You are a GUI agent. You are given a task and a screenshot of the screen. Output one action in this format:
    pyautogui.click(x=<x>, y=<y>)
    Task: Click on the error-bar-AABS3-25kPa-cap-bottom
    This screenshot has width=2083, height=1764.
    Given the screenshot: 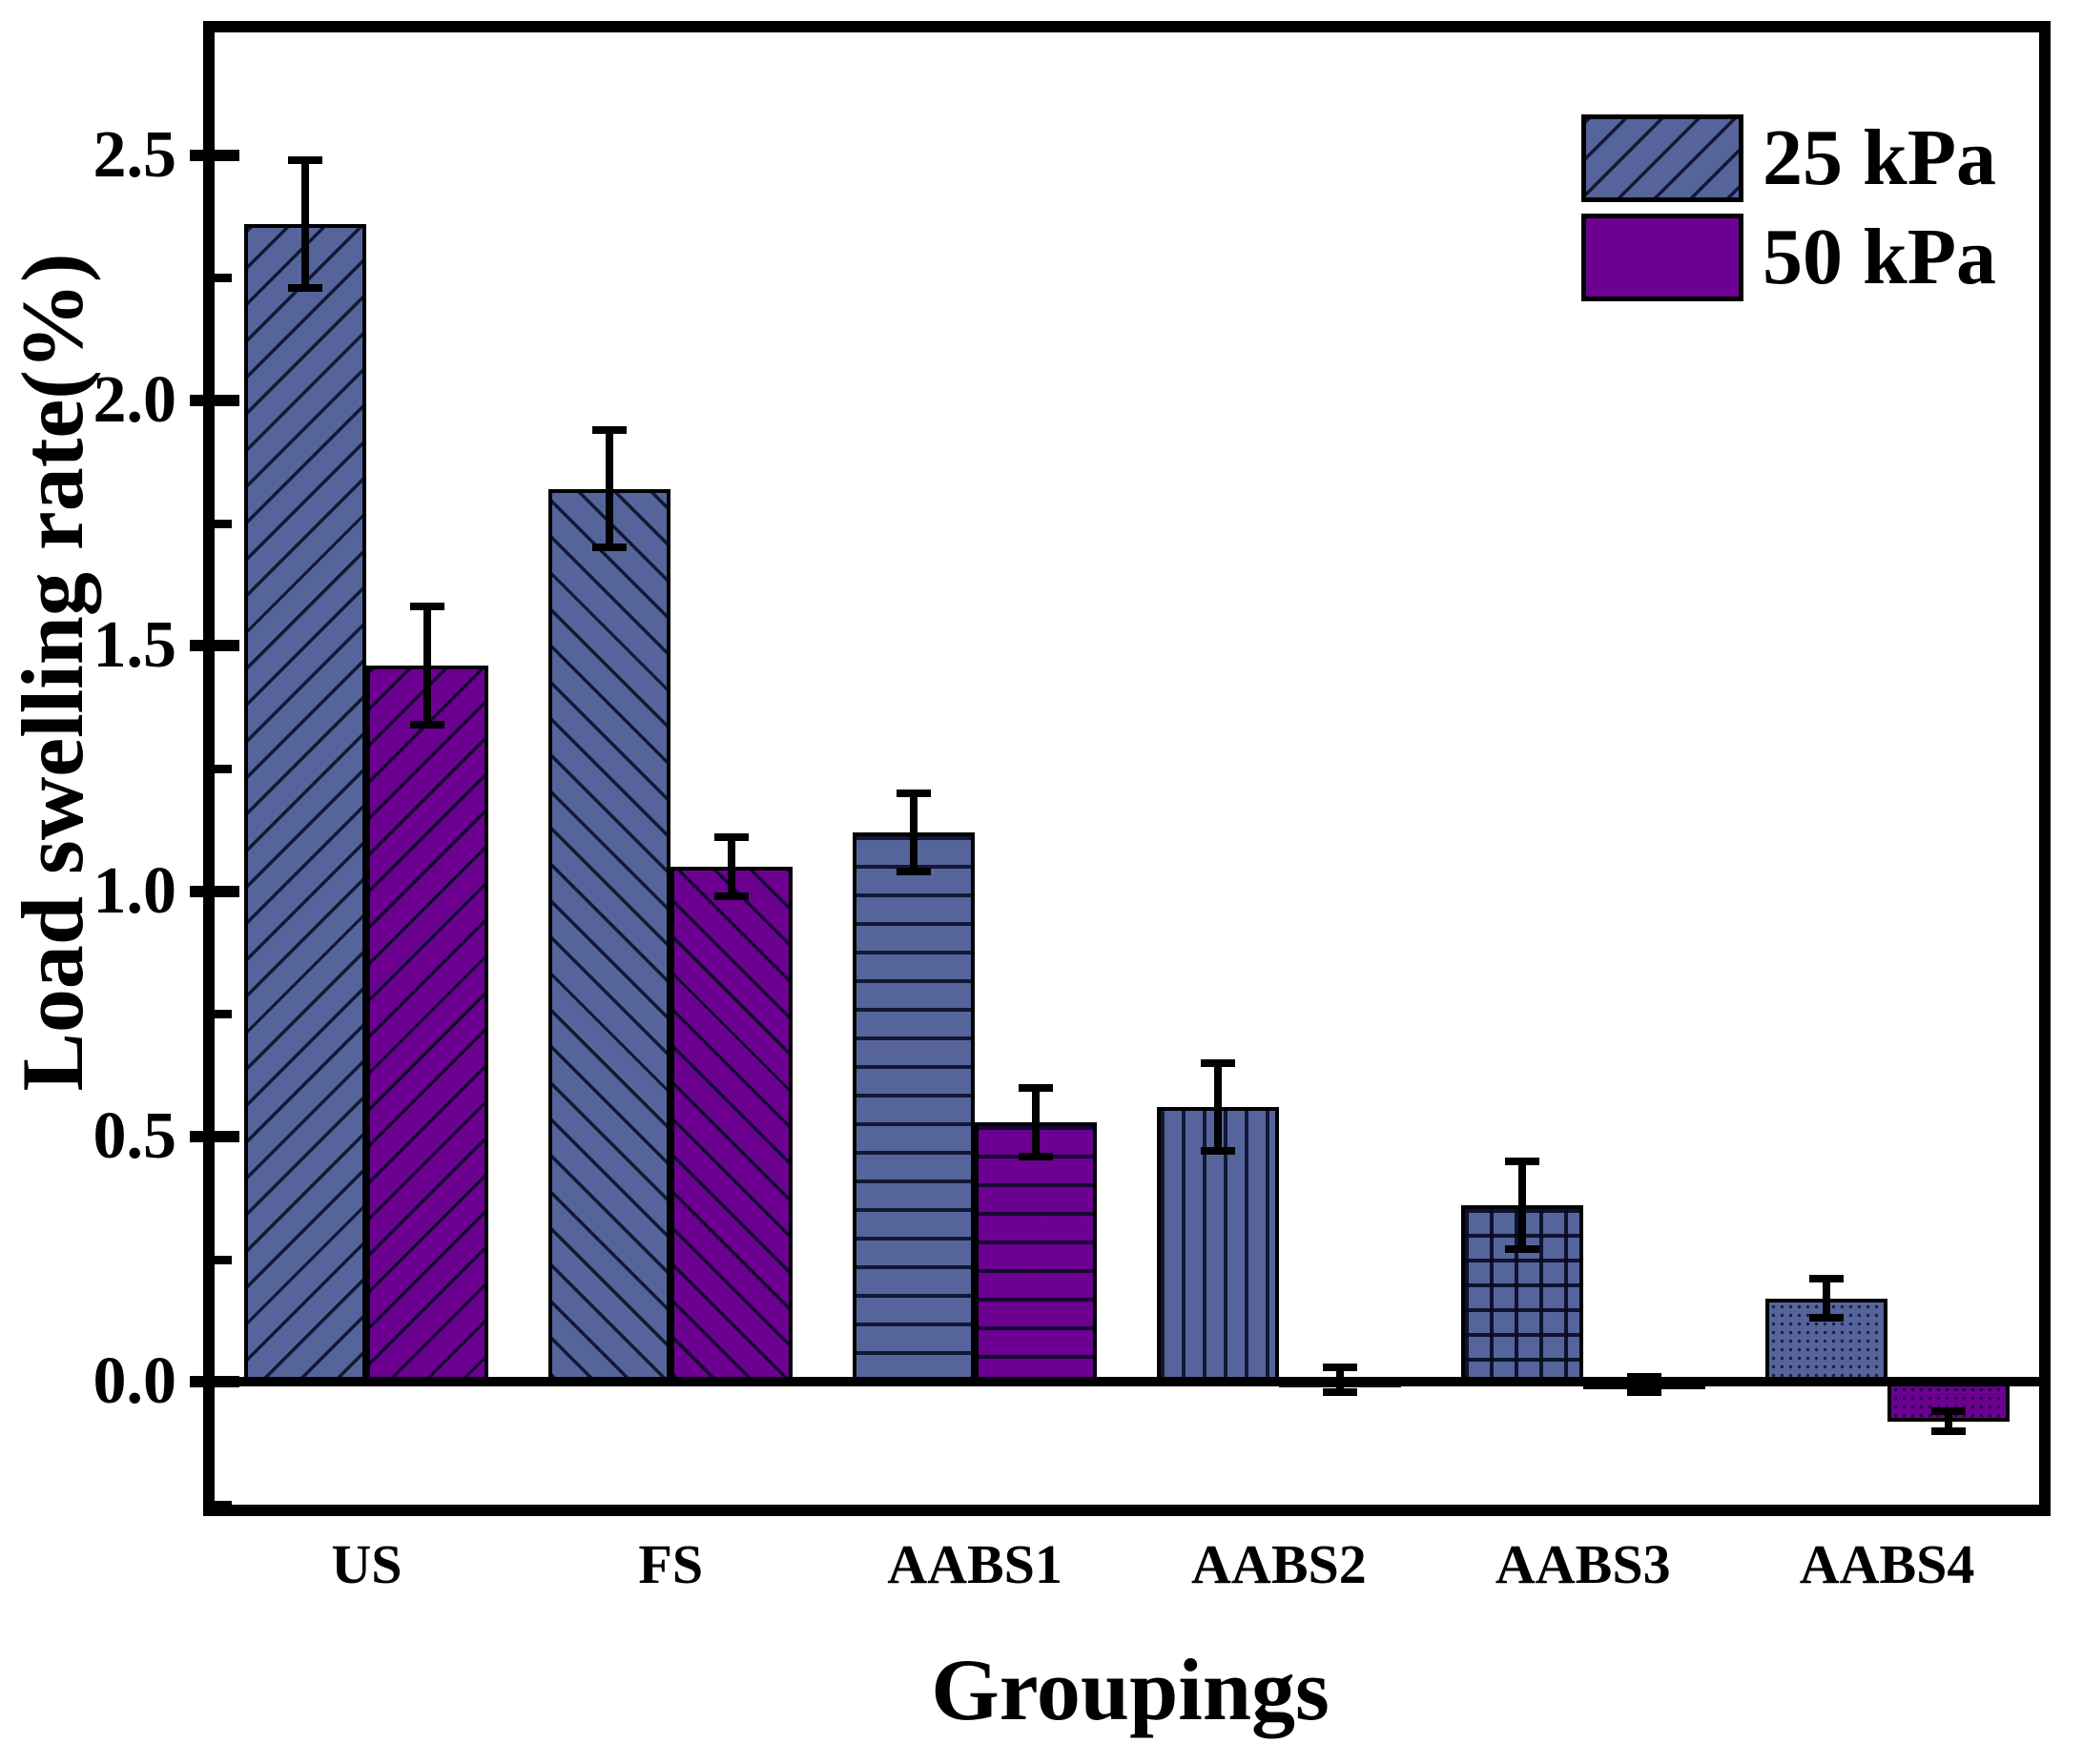 What is the action you would take?
    pyautogui.click(x=1521, y=1249)
    